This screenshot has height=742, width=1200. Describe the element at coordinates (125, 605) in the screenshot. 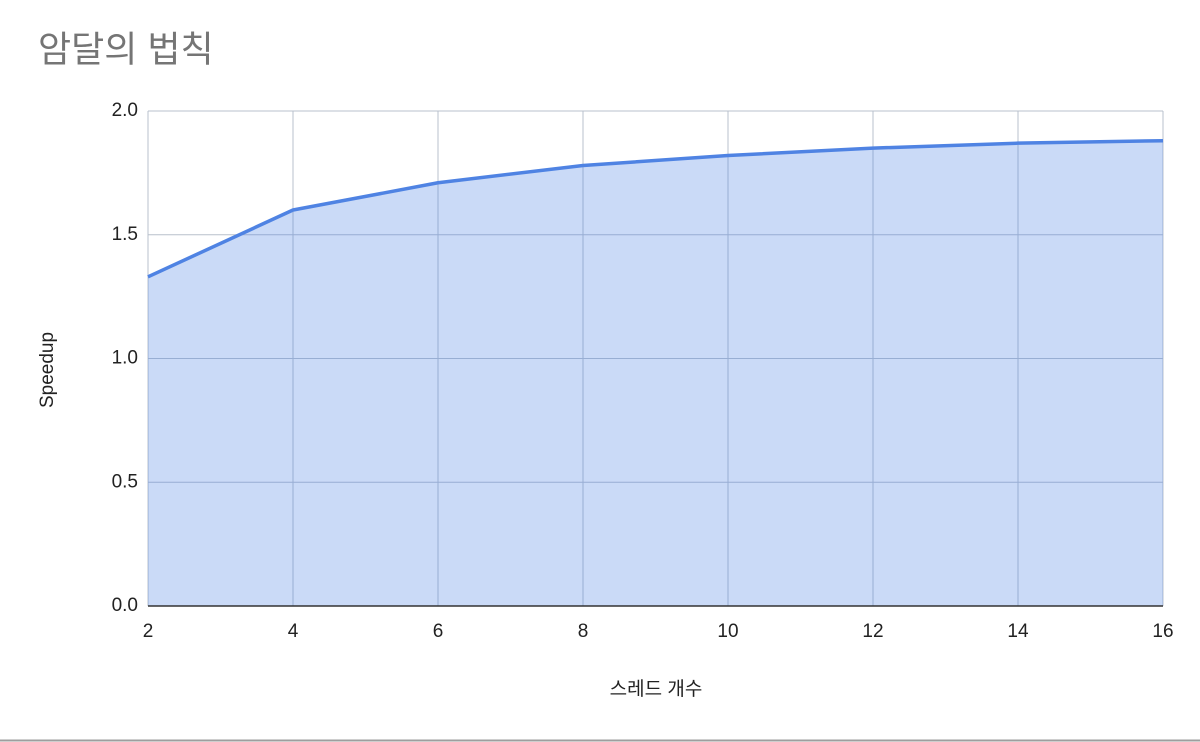

I see `y-tick-label: 0.0` at that location.